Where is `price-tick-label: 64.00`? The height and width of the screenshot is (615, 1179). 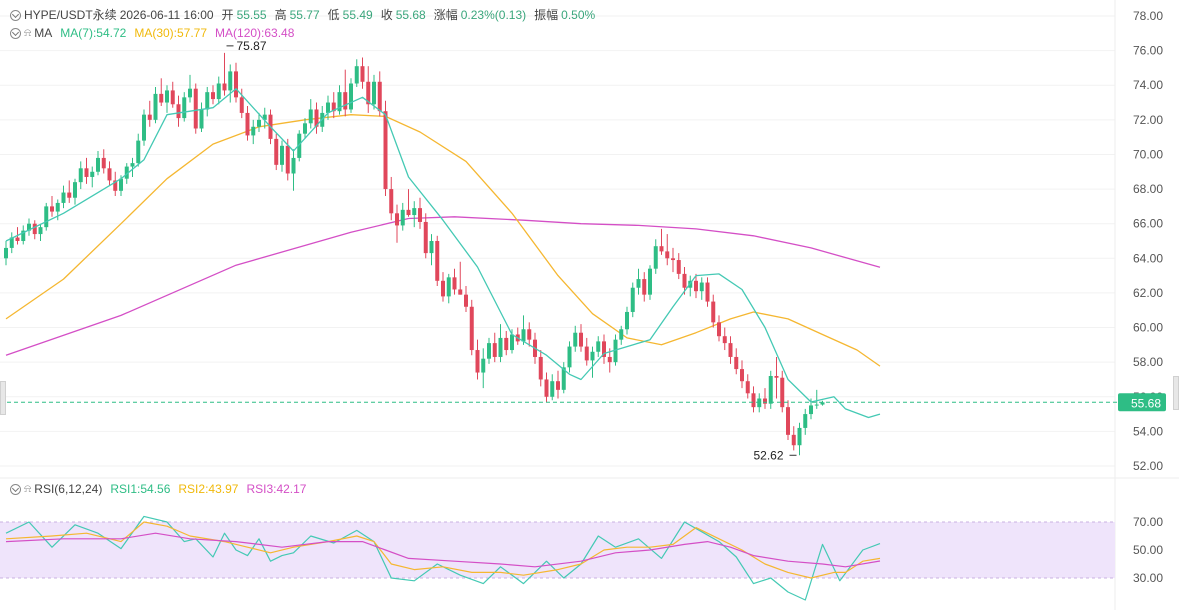
price-tick-label: 64.00 is located at coordinates (1148, 258).